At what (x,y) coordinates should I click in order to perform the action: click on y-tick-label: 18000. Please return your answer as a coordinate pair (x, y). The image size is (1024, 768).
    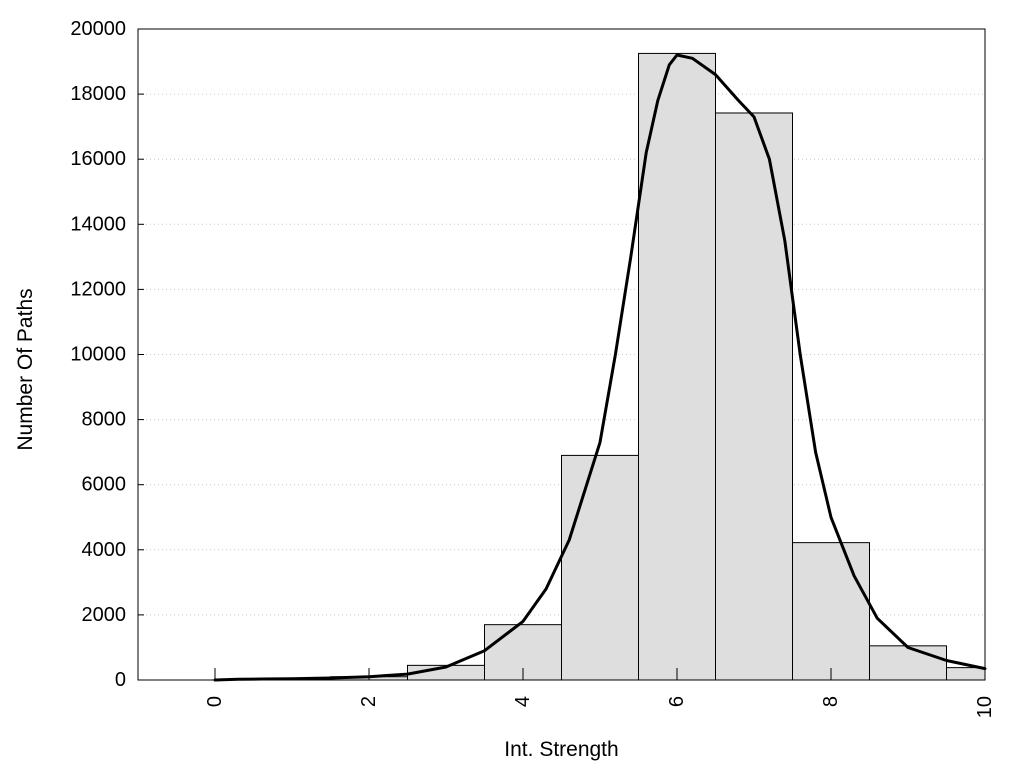
    Looking at the image, I should click on (98, 94).